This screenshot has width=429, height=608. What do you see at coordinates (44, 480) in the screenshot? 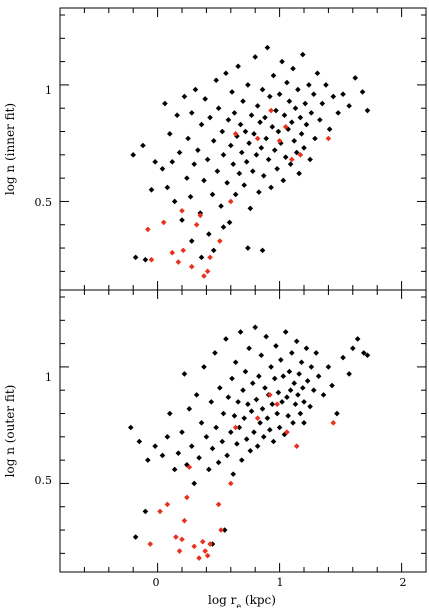
I see `bottom-ytick-label-0.5: 0.5` at bounding box center [44, 480].